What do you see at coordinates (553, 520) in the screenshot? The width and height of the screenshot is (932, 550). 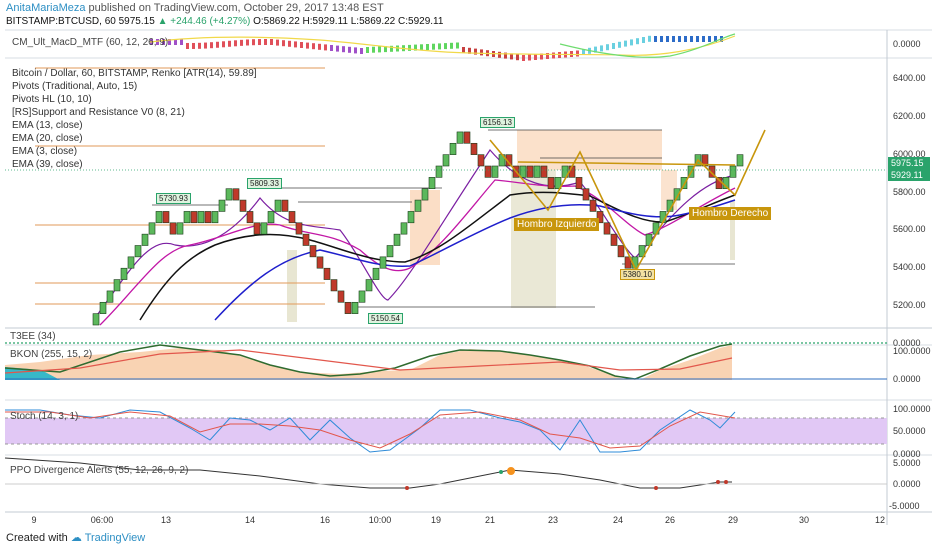 I see `time-tick: 23` at bounding box center [553, 520].